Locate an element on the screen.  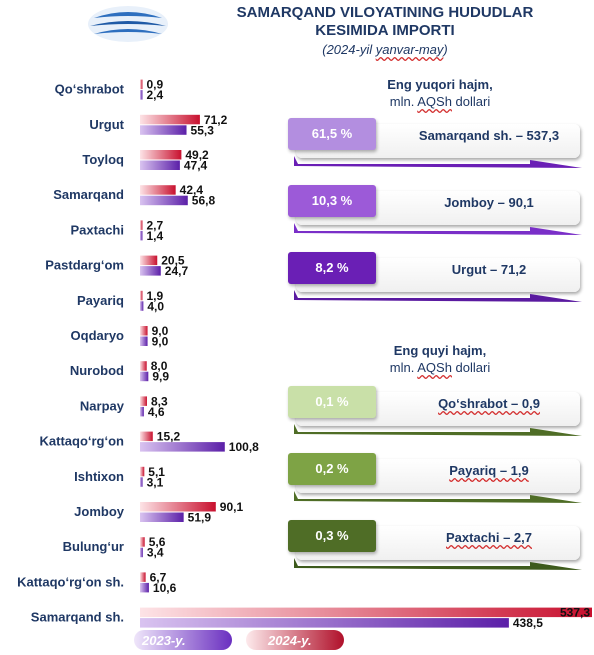
value-label-2024: 5,6 is located at coordinates (157, 542).